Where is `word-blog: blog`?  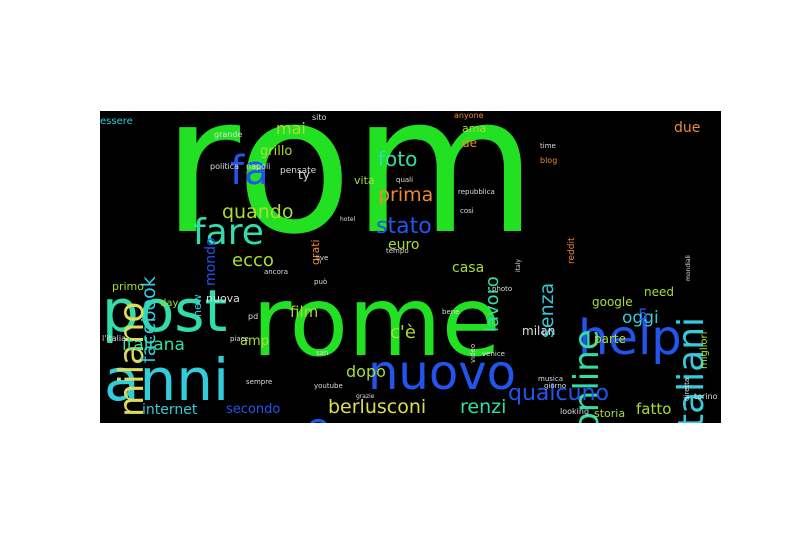 word-blog: blog is located at coordinates (549, 160).